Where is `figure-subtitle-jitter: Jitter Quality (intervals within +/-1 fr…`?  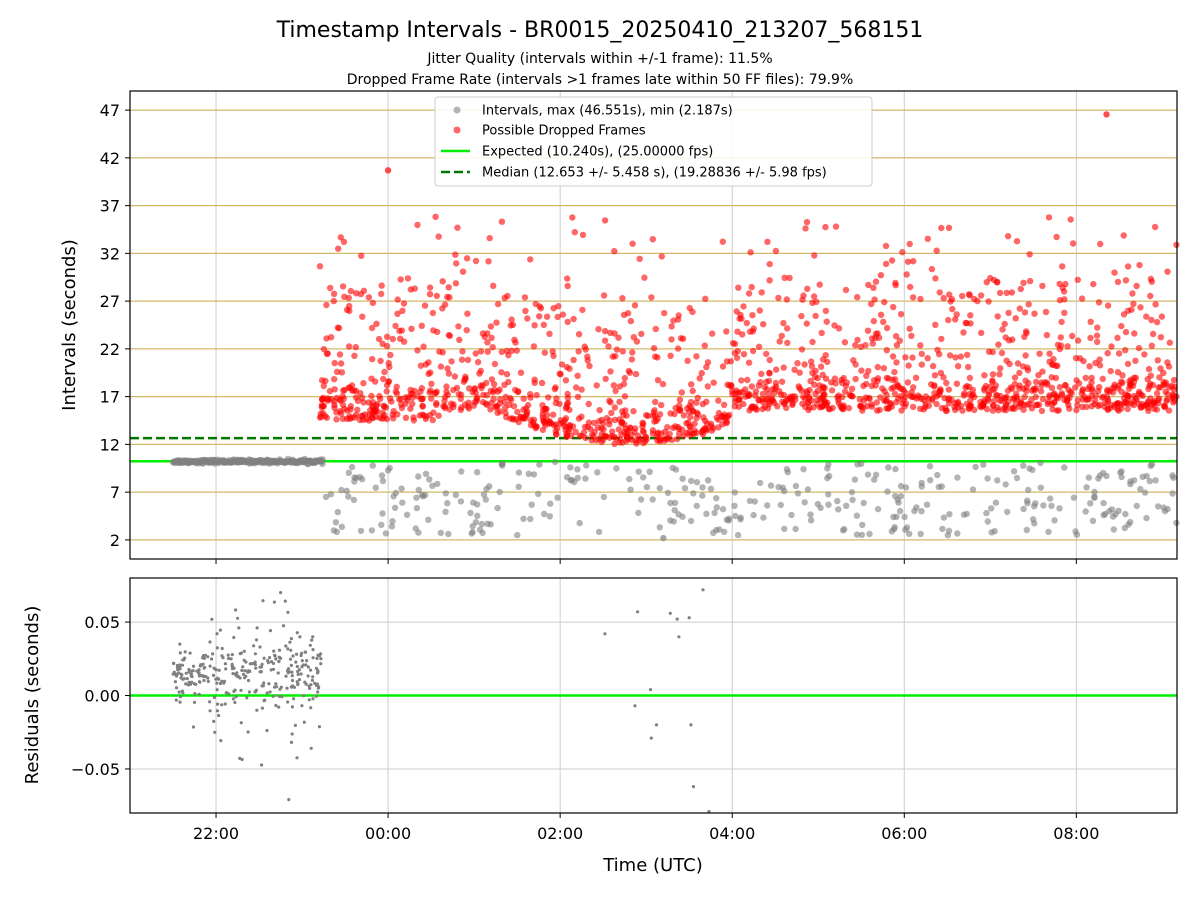 figure-subtitle-jitter: Jitter Quality (intervals within +/-1 fr… is located at coordinates (599, 59).